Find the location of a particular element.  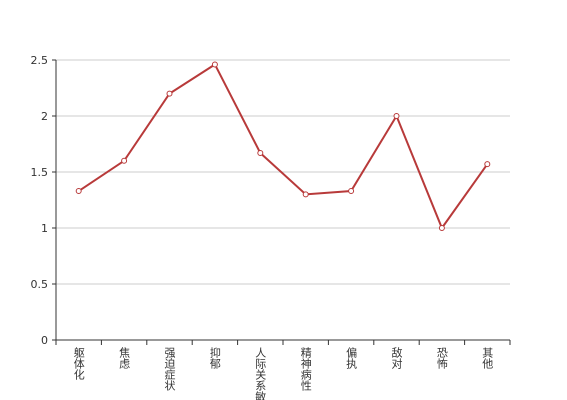

y-tick-label: 2 is located at coordinates (44, 116).